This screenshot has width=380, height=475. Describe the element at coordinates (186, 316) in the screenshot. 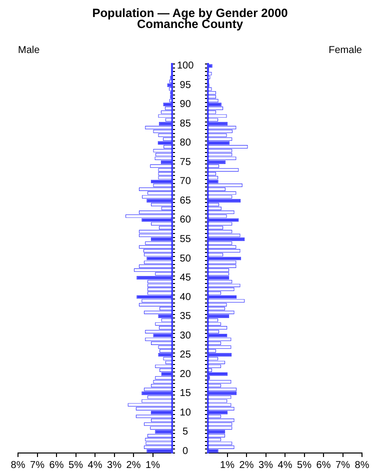

I see `y-tick-label: 35` at that location.